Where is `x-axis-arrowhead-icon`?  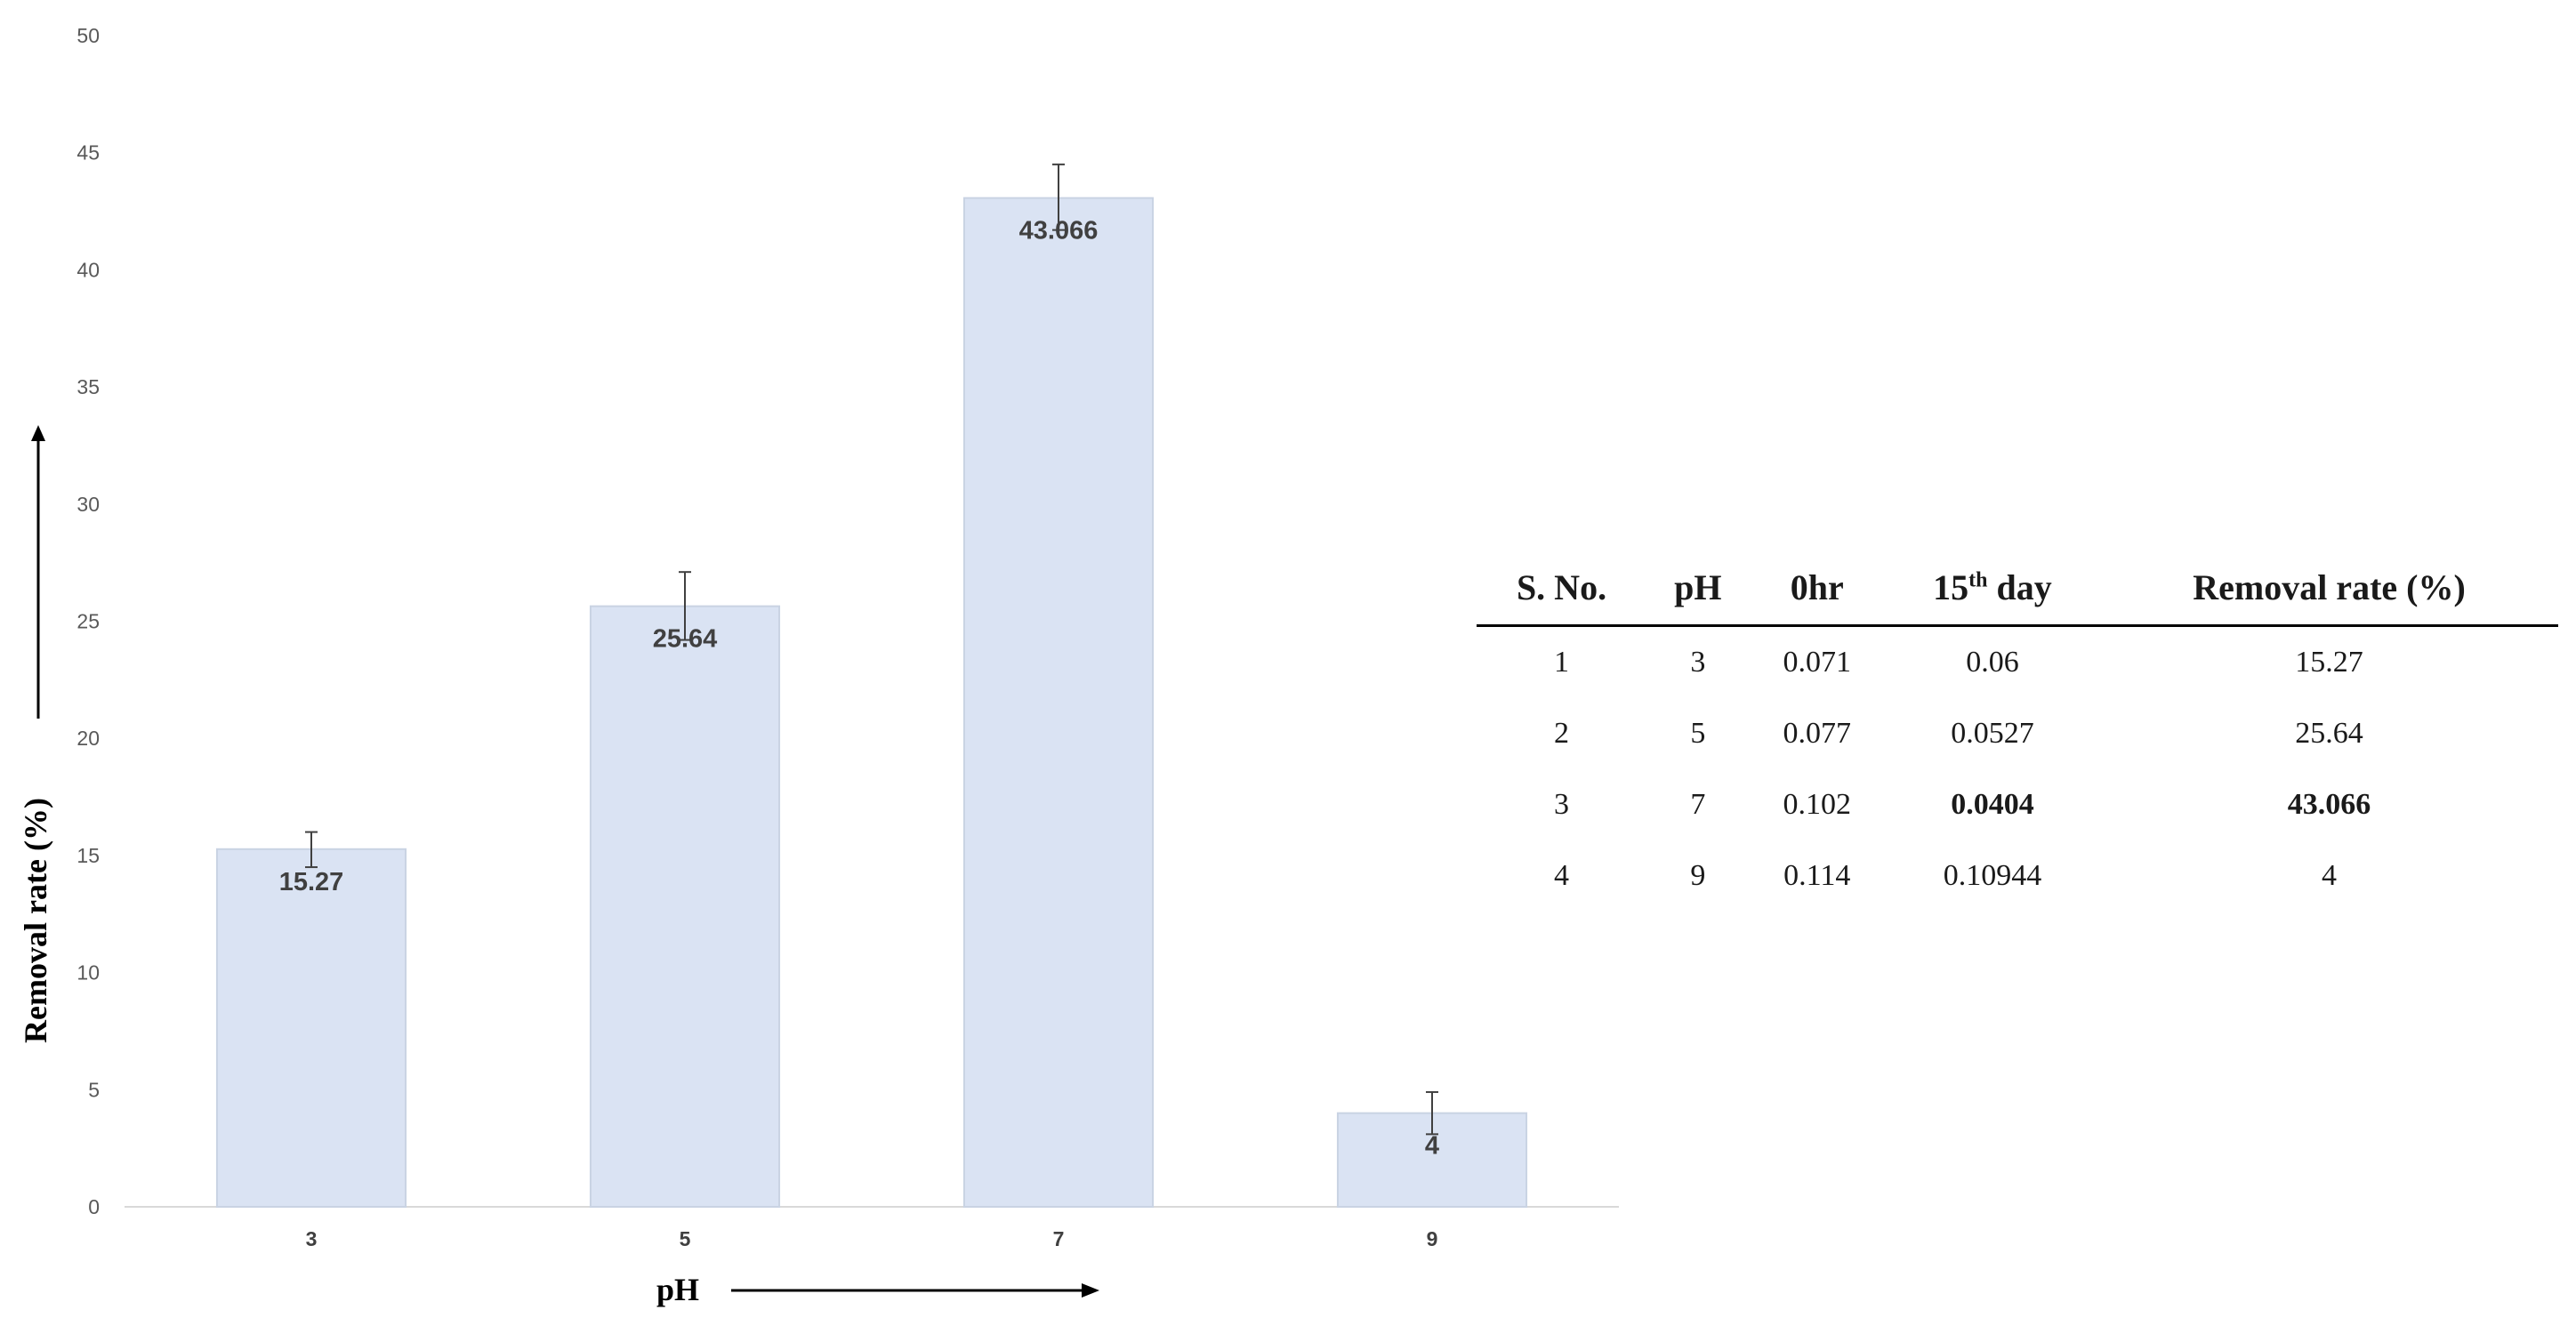
x-axis-arrowhead-icon is located at coordinates (1090, 1291).